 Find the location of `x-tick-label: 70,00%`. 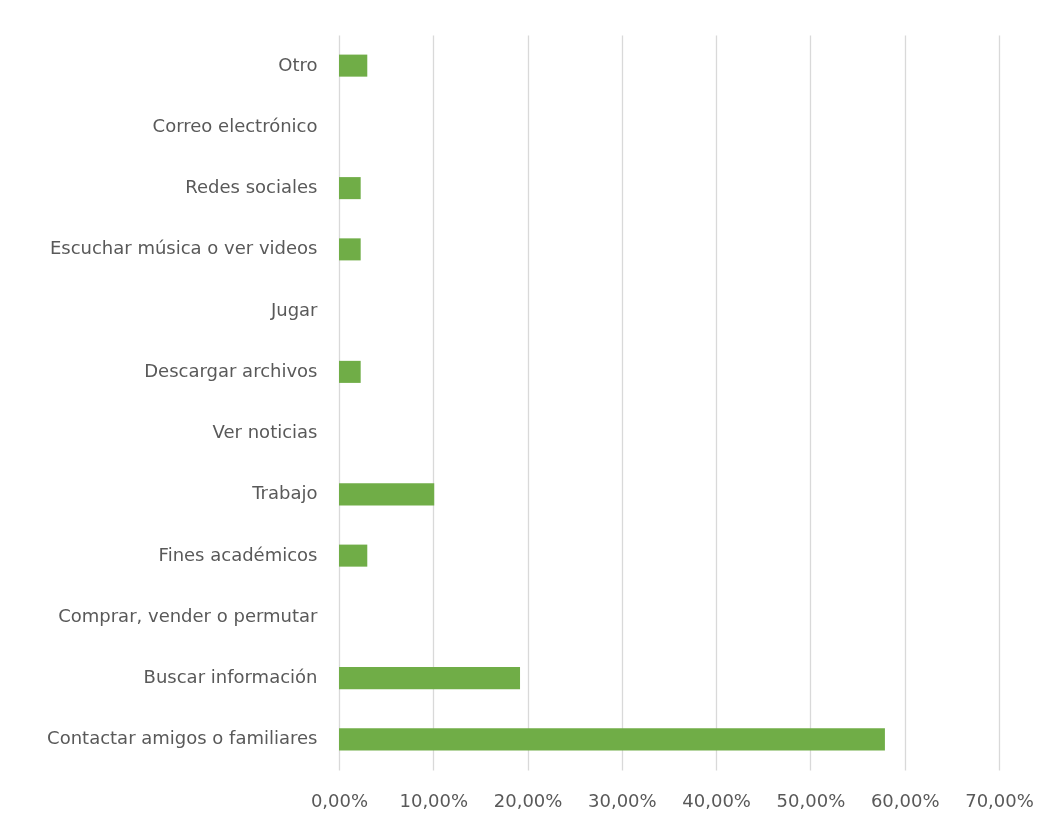

x-tick-label: 70,00% is located at coordinates (999, 800).